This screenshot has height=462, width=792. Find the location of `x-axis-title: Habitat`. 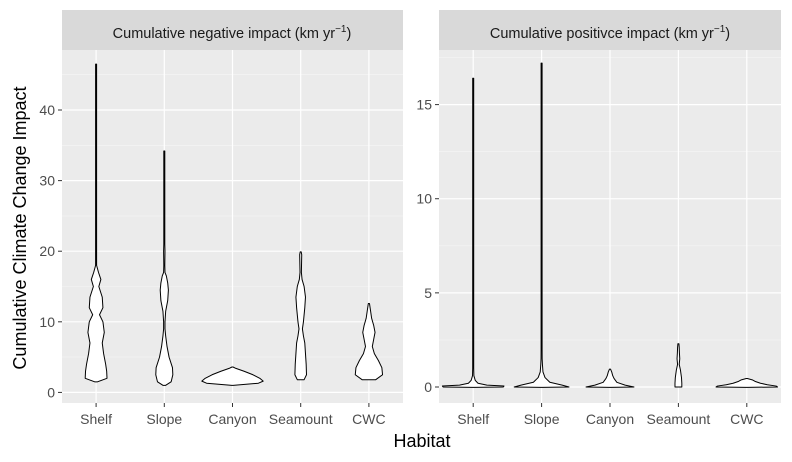

x-axis-title: Habitat is located at coordinates (421, 441).